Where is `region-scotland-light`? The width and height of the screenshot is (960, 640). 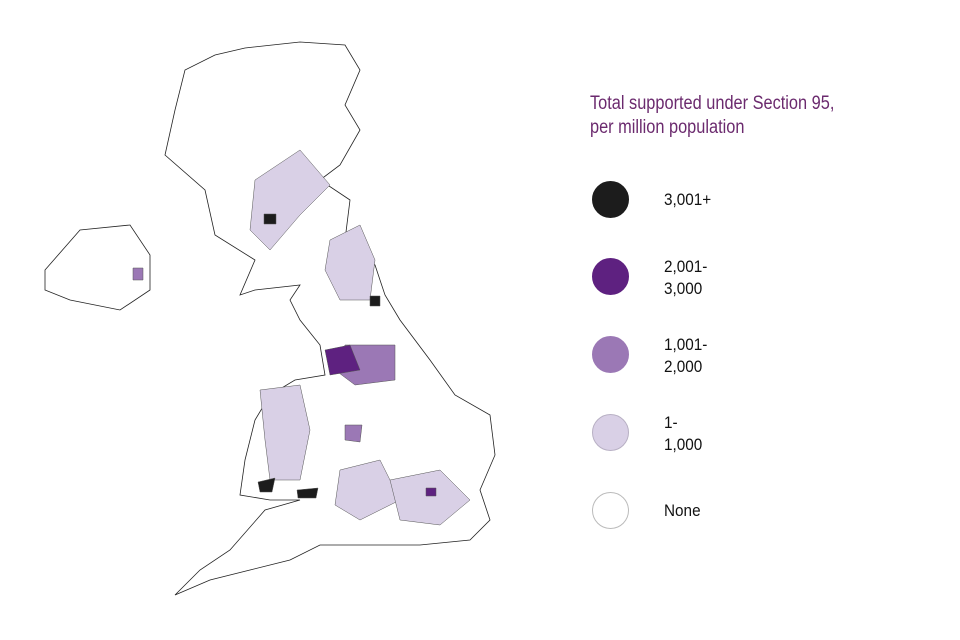 region-scotland-light is located at coordinates (290, 200).